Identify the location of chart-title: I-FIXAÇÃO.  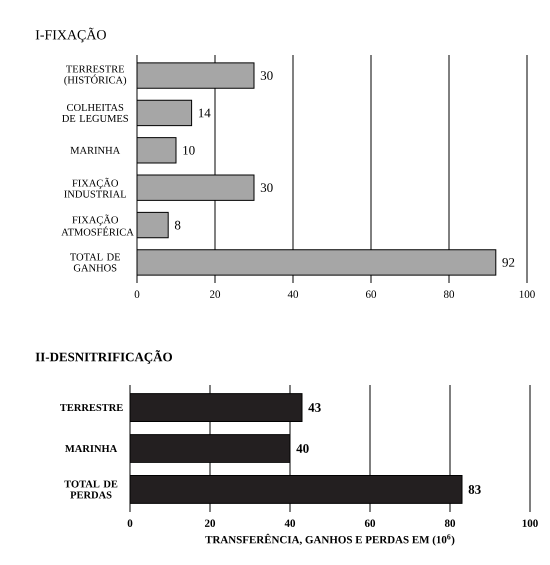
(71, 35).